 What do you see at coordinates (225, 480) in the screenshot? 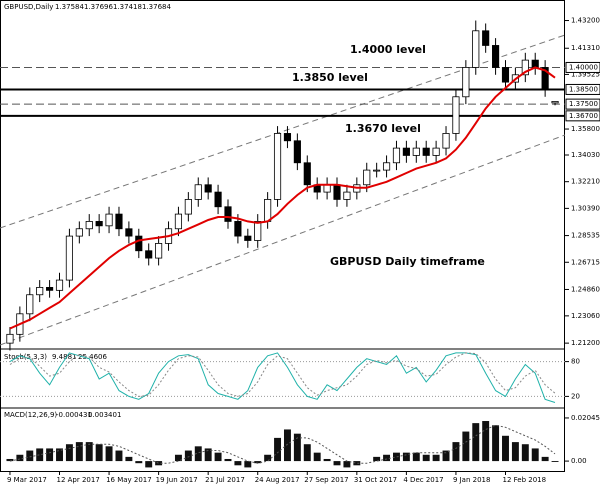
I see `x-tick-label: 21 Jul 2017` at bounding box center [225, 480].